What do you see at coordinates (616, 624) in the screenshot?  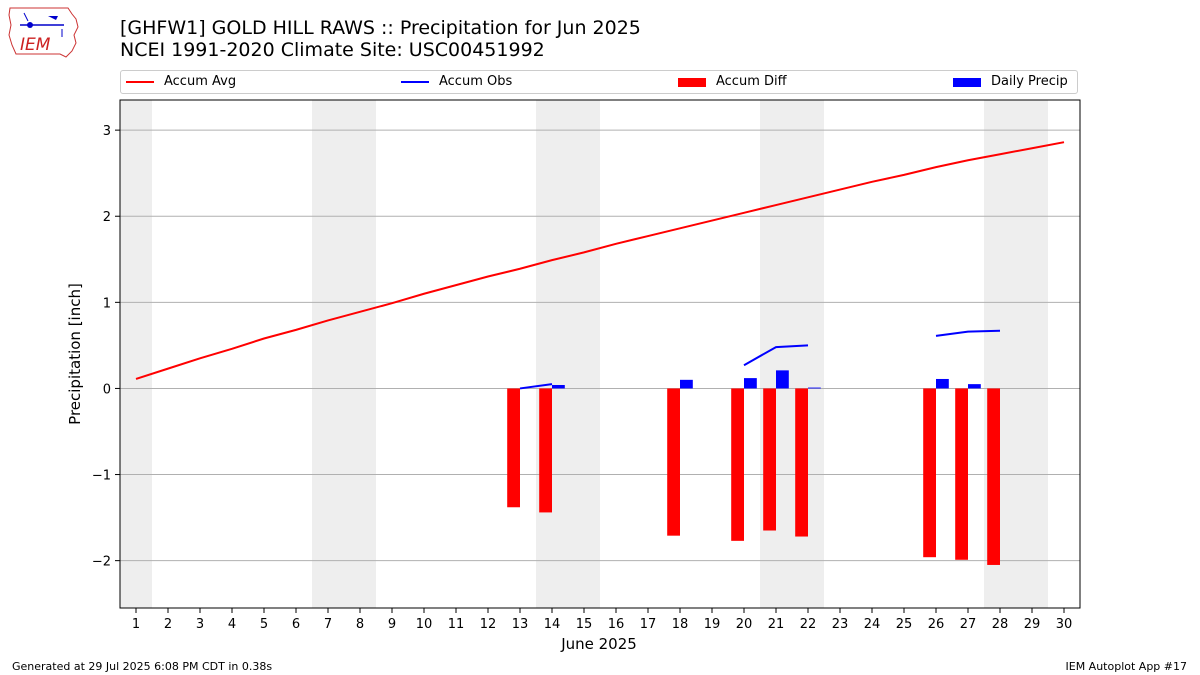 I see `x-tick-label: 16` at bounding box center [616, 624].